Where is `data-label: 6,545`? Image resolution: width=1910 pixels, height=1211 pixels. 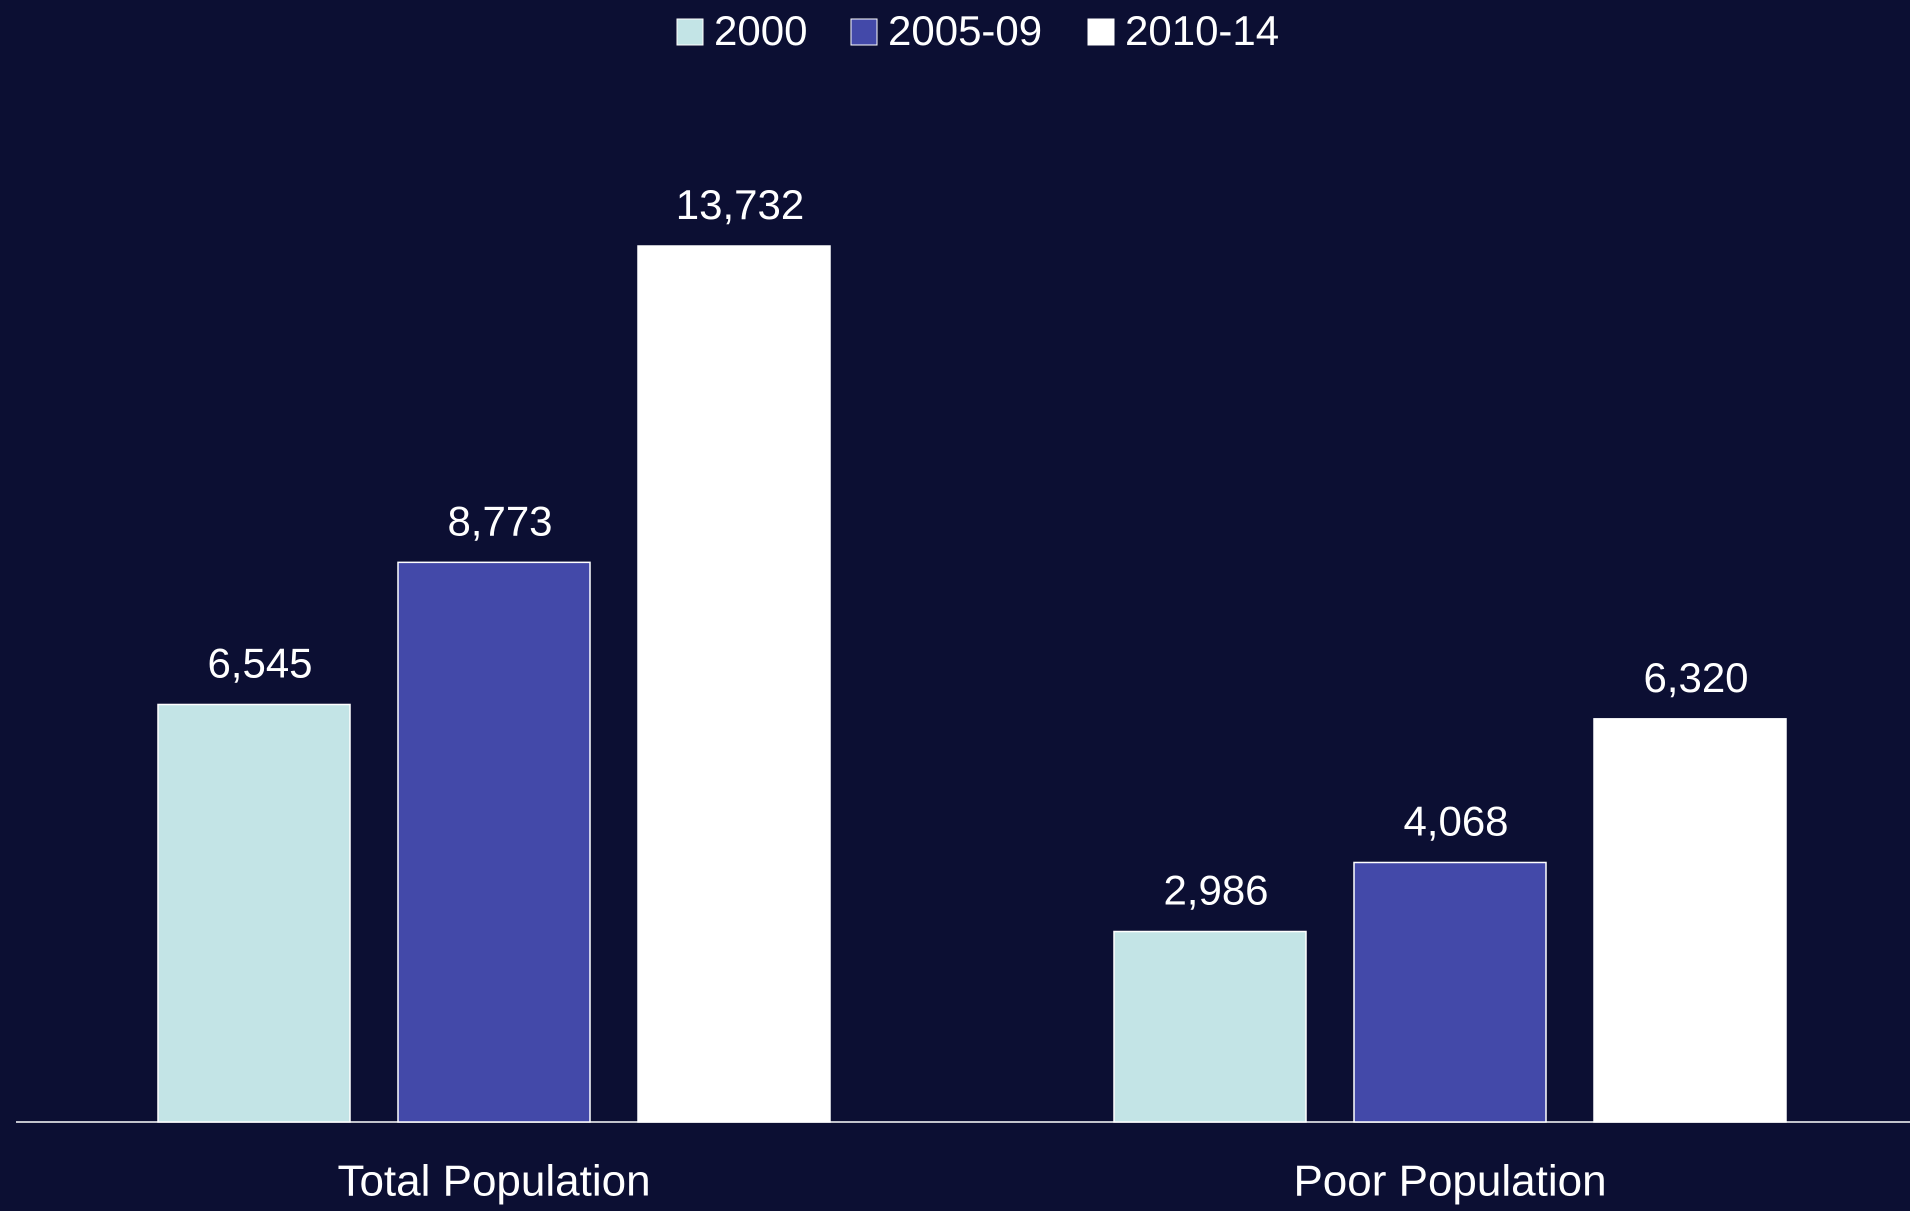
data-label: 6,545 is located at coordinates (259, 663).